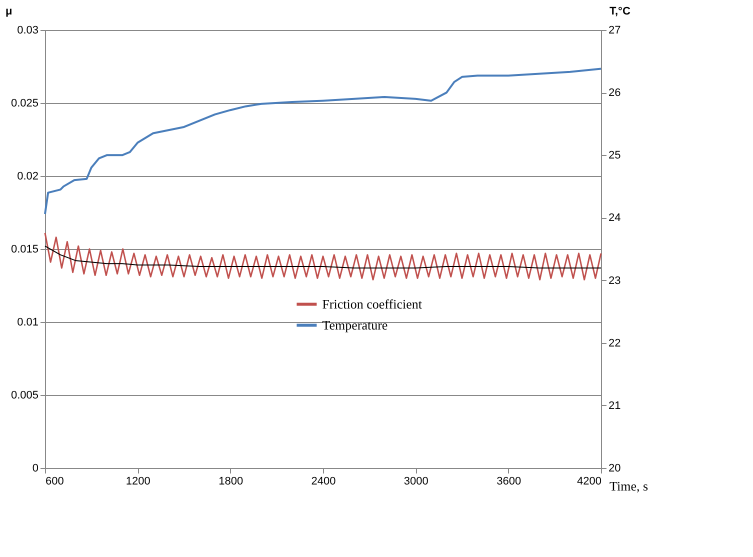 This screenshot has height=557, width=753. Describe the element at coordinates (323, 482) in the screenshot. I see `x-tick-label: 2400` at that location.